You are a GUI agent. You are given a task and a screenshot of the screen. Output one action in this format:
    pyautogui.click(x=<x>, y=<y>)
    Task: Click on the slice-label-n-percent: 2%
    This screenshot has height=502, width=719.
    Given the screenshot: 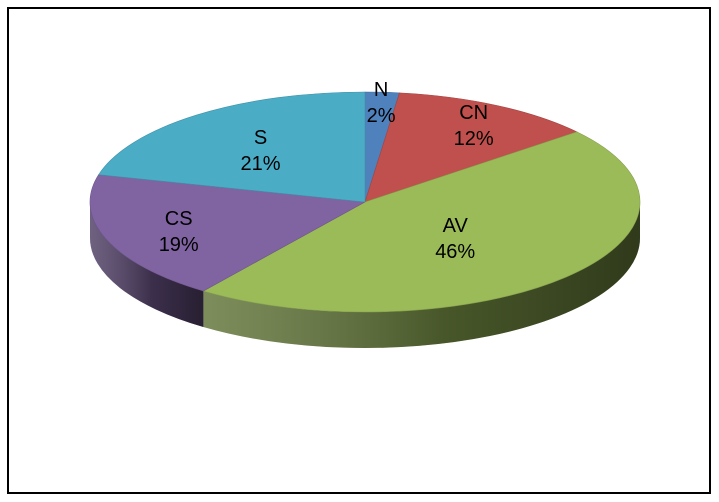 What is the action you would take?
    pyautogui.click(x=381, y=116)
    